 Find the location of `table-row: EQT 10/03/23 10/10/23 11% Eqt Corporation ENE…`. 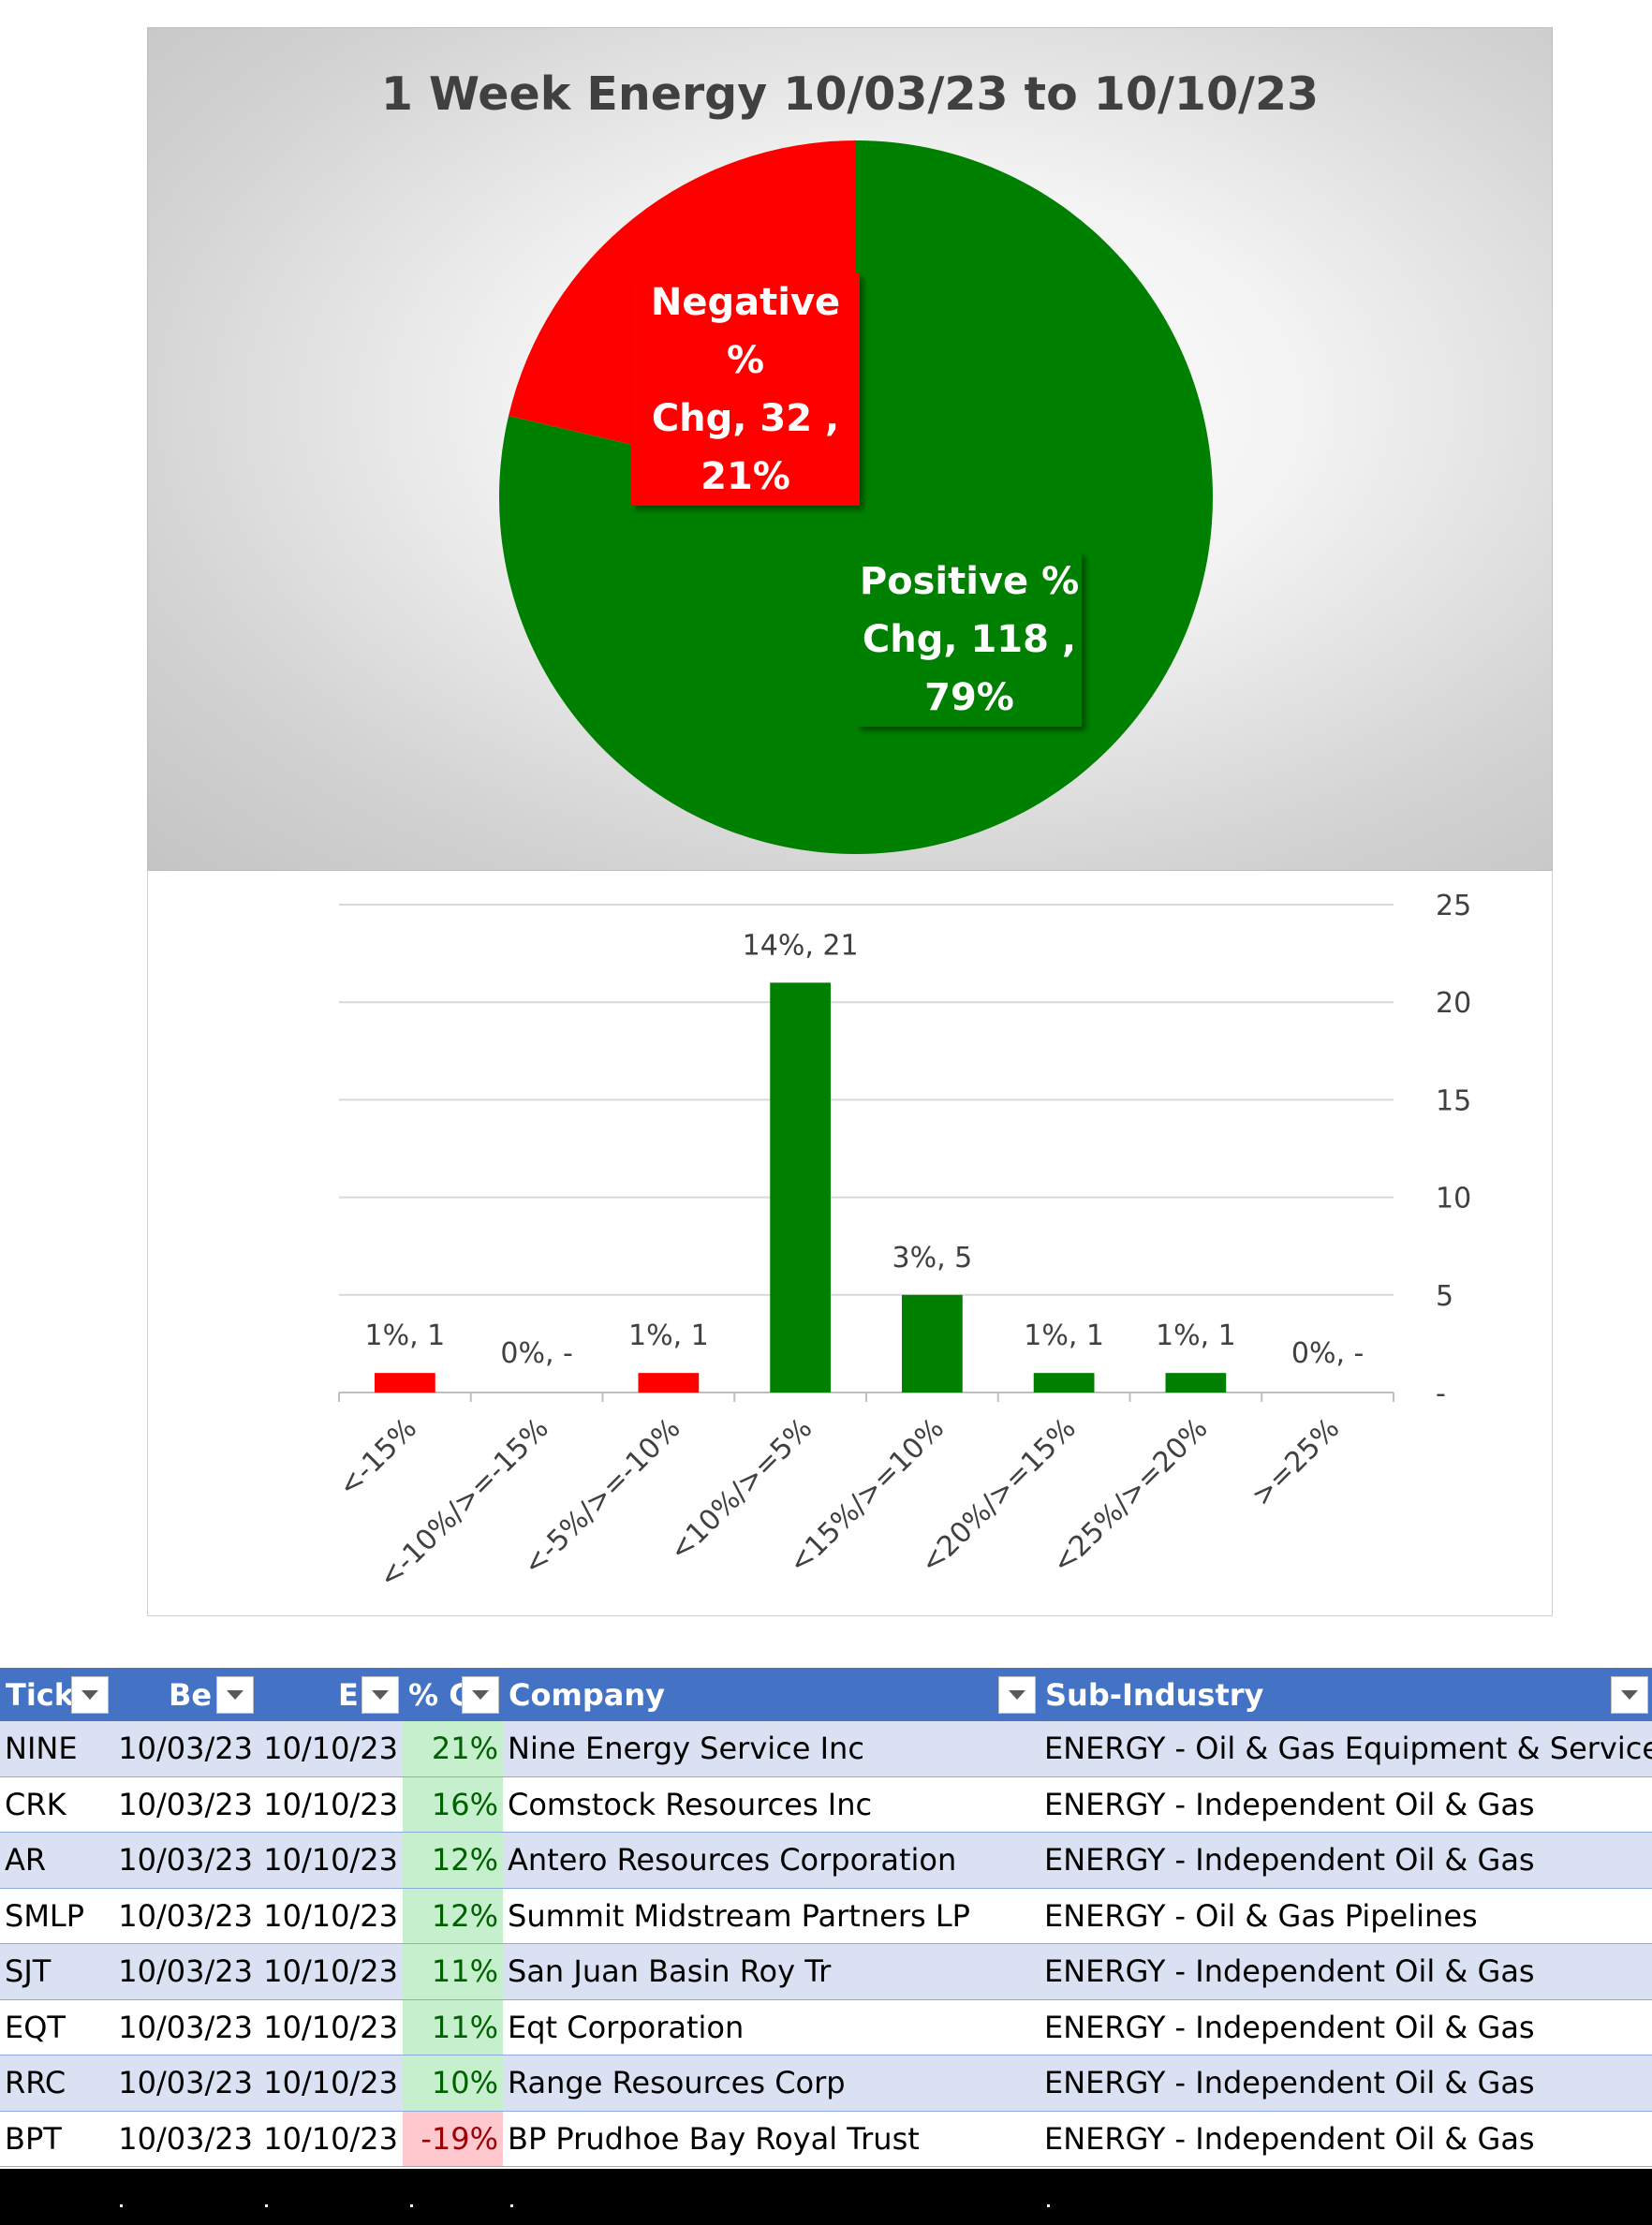

table-row: EQT 10/03/23 10/10/23 11% Eqt Corporation ENE… is located at coordinates (826, 2027).